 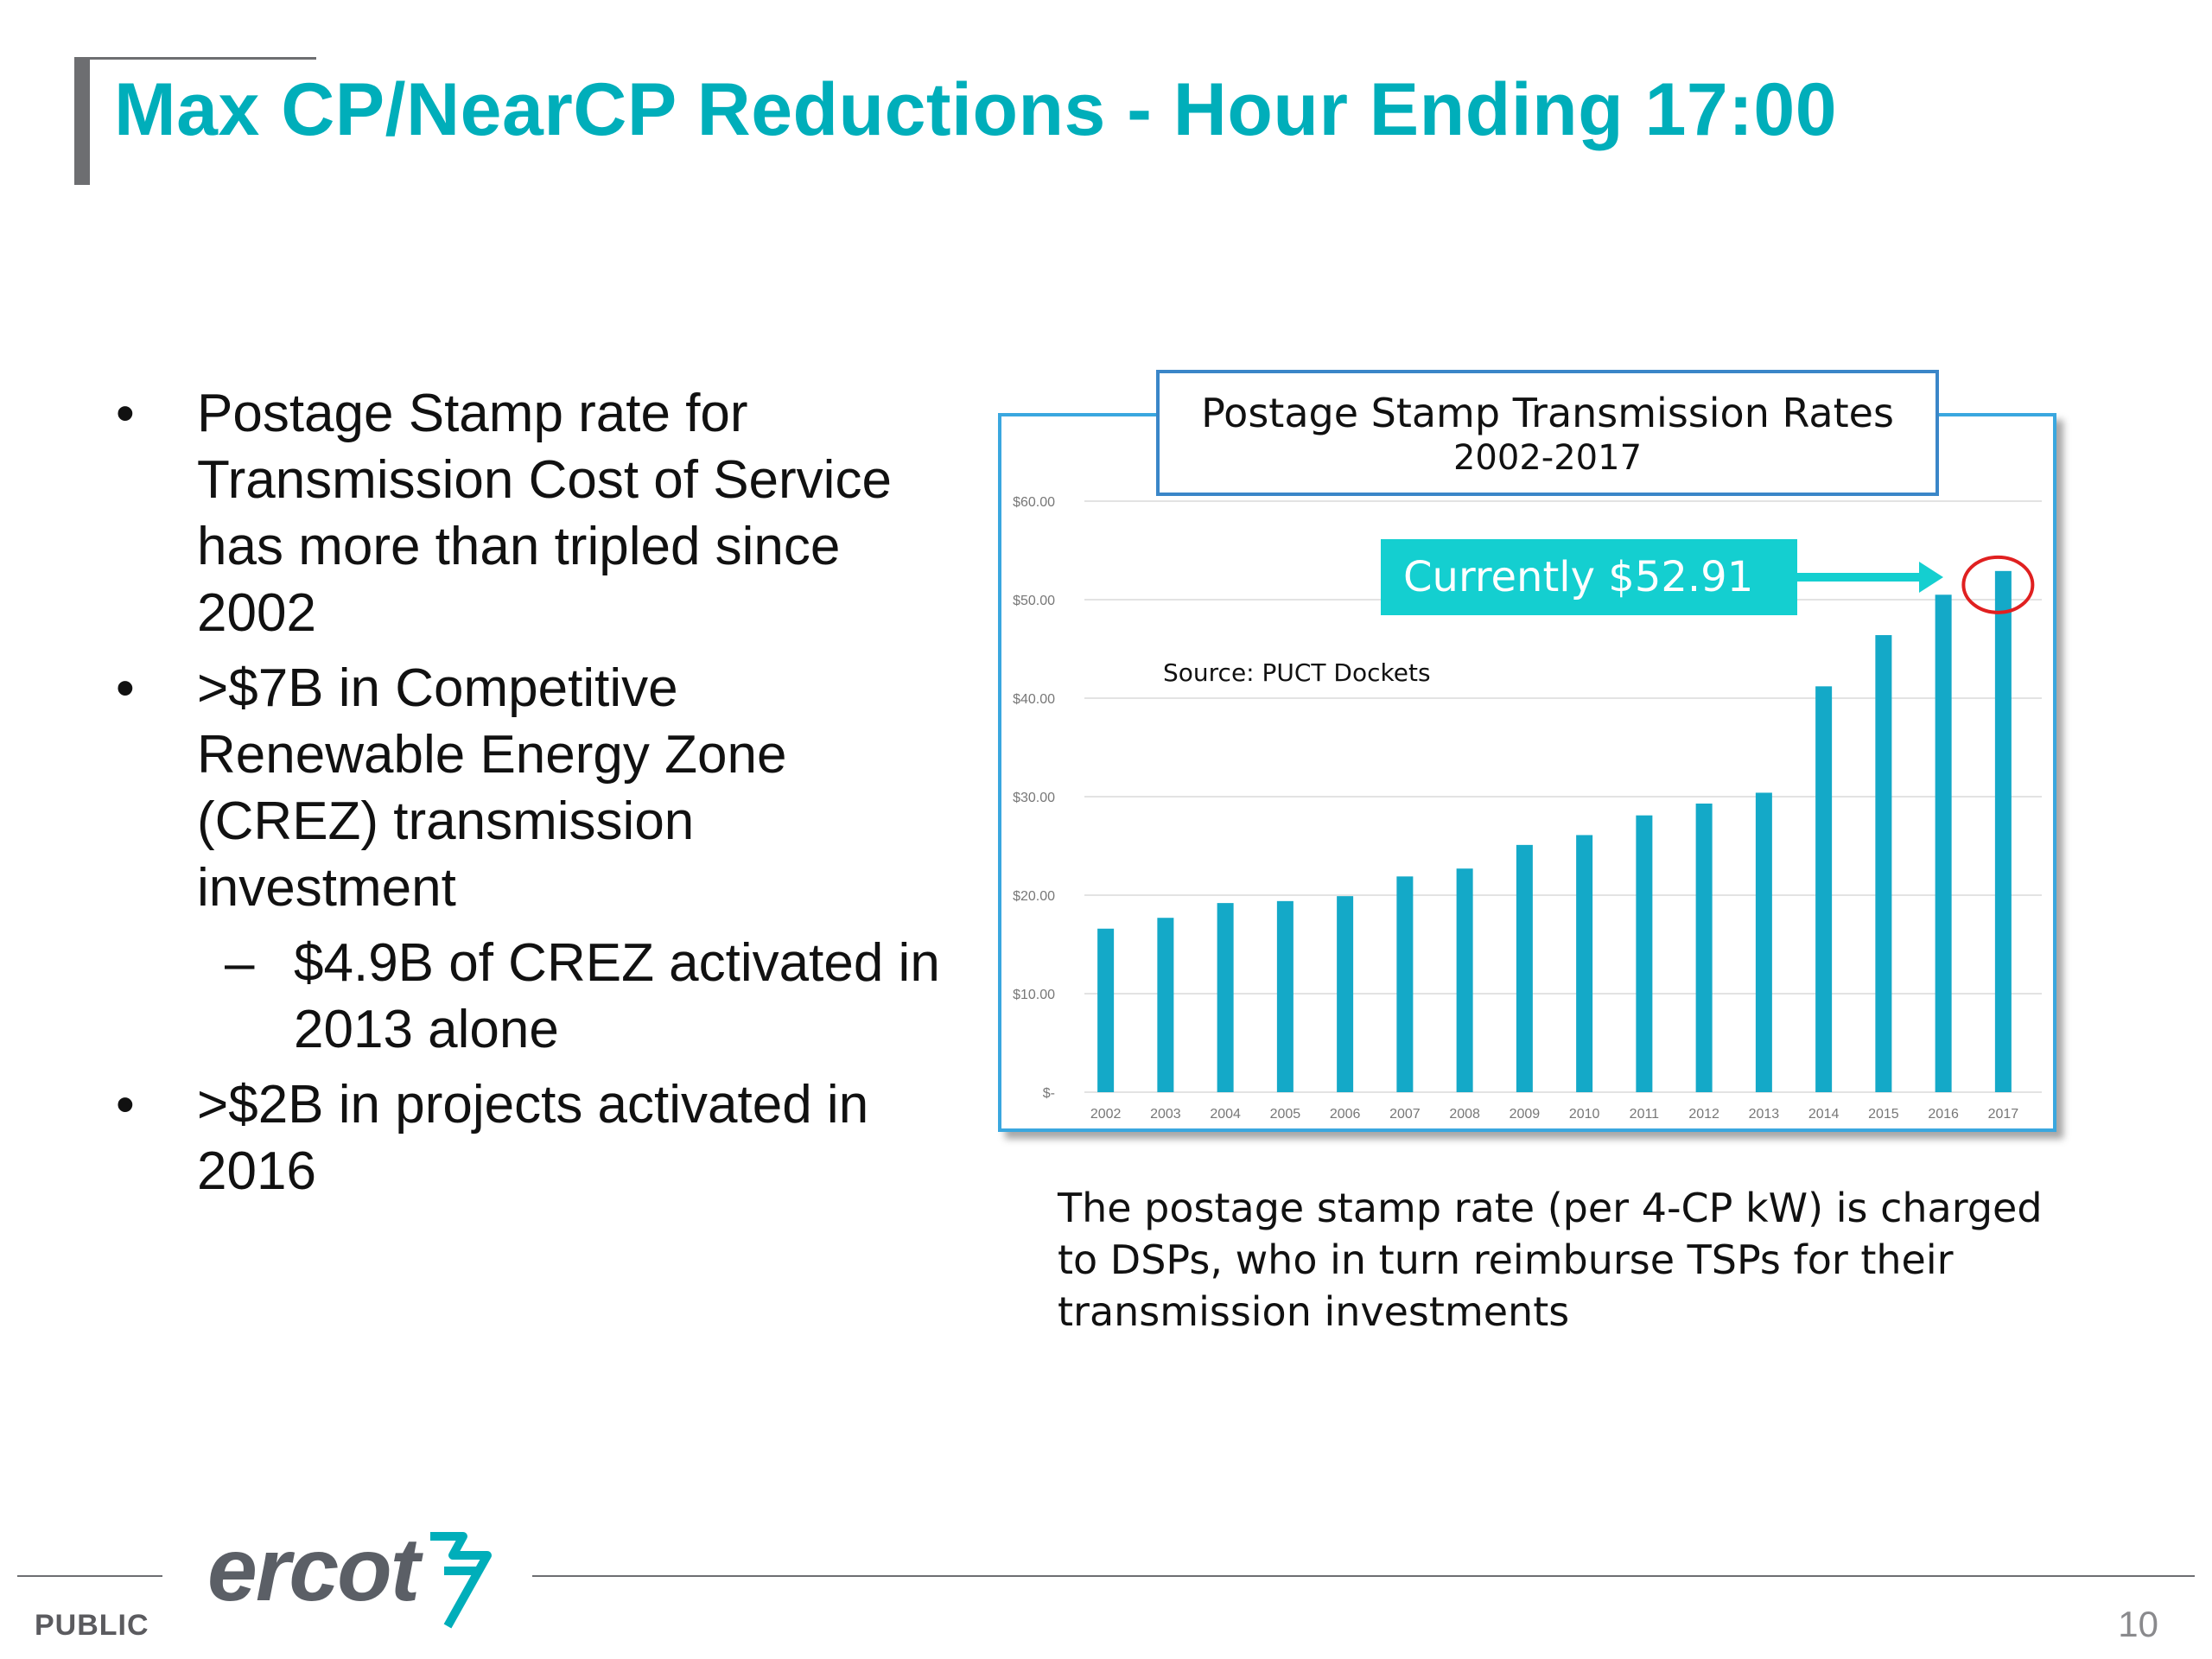 What do you see at coordinates (1285, 1114) in the screenshot?
I see `x-tick-label: 2005` at bounding box center [1285, 1114].